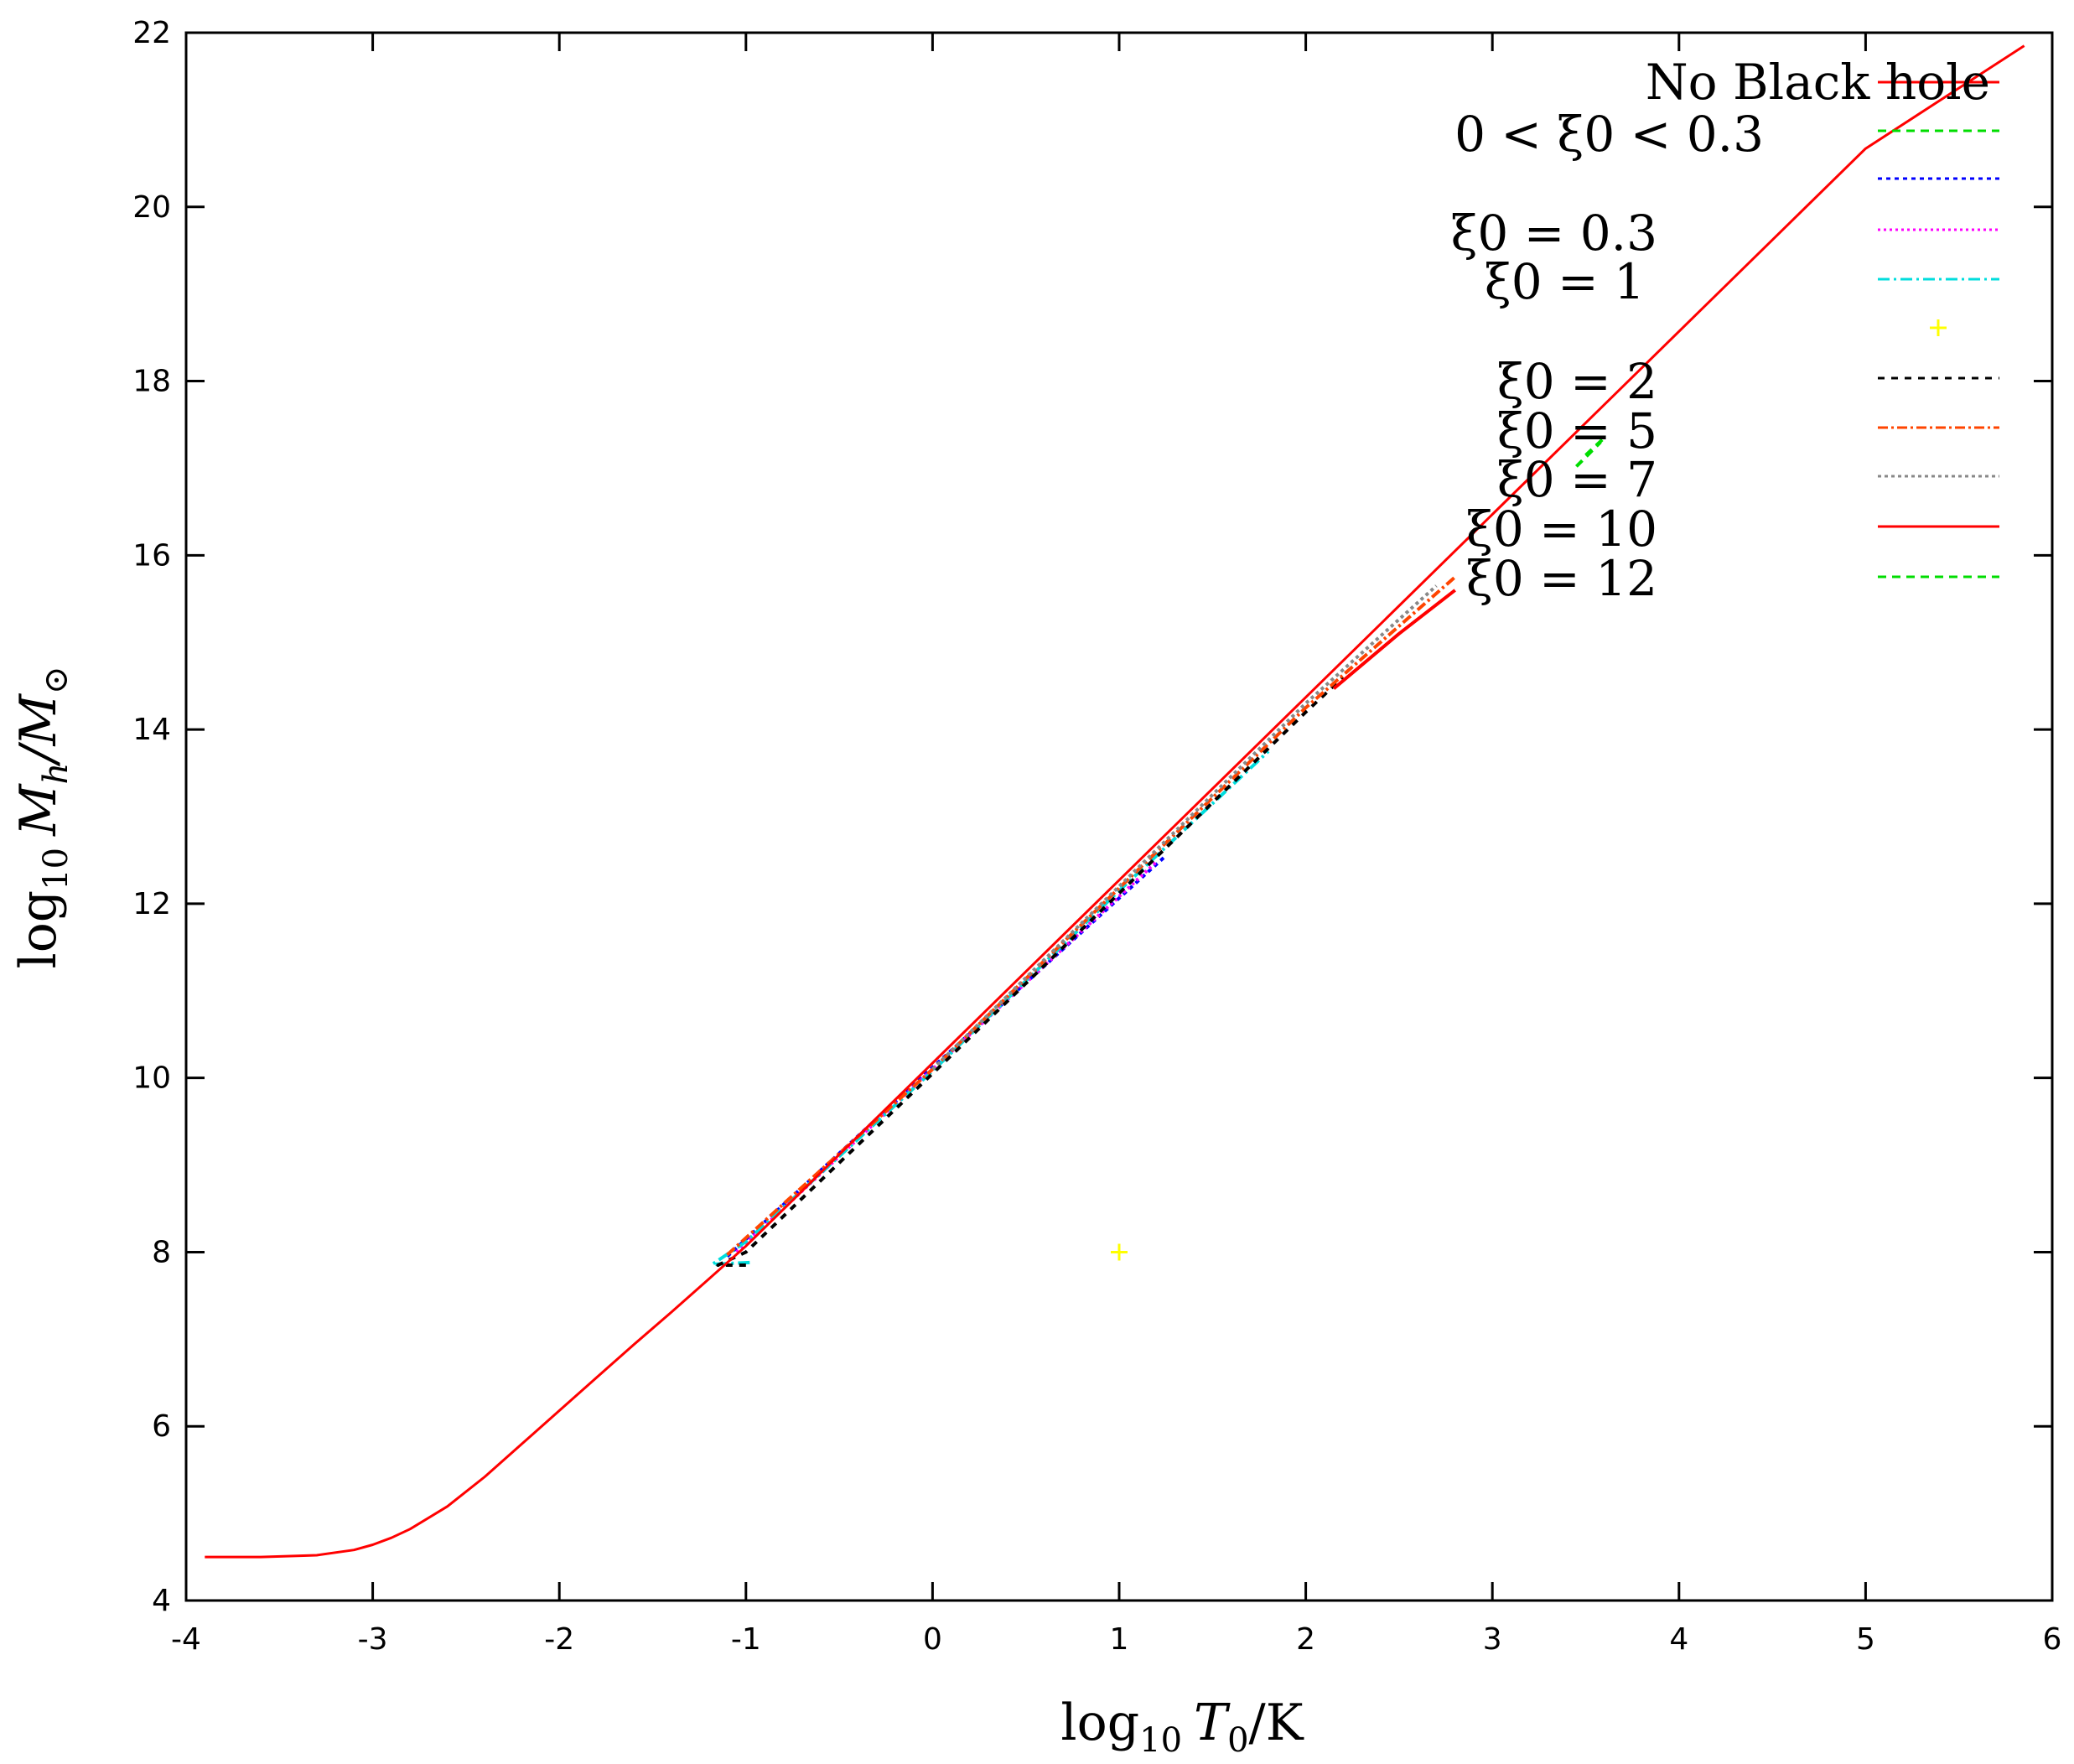  What do you see at coordinates (162, 1426) in the screenshot?
I see `y-tick-label: 6` at bounding box center [162, 1426].